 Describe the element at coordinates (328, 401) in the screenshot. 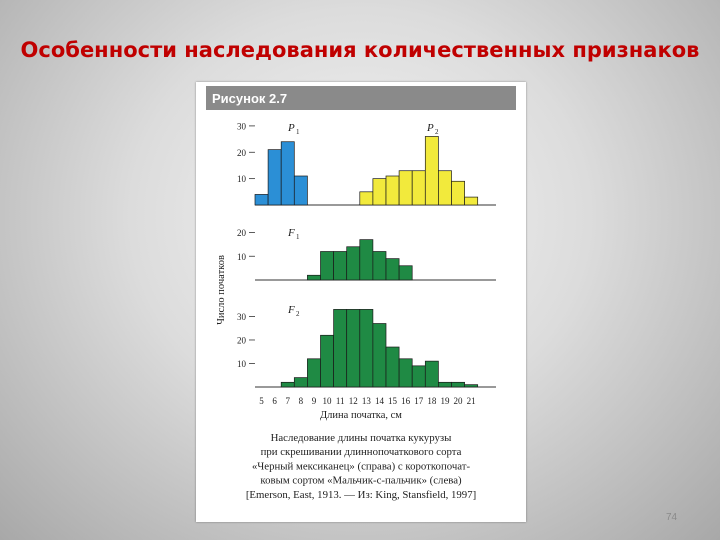

I see `x-tick-label: 10` at that location.